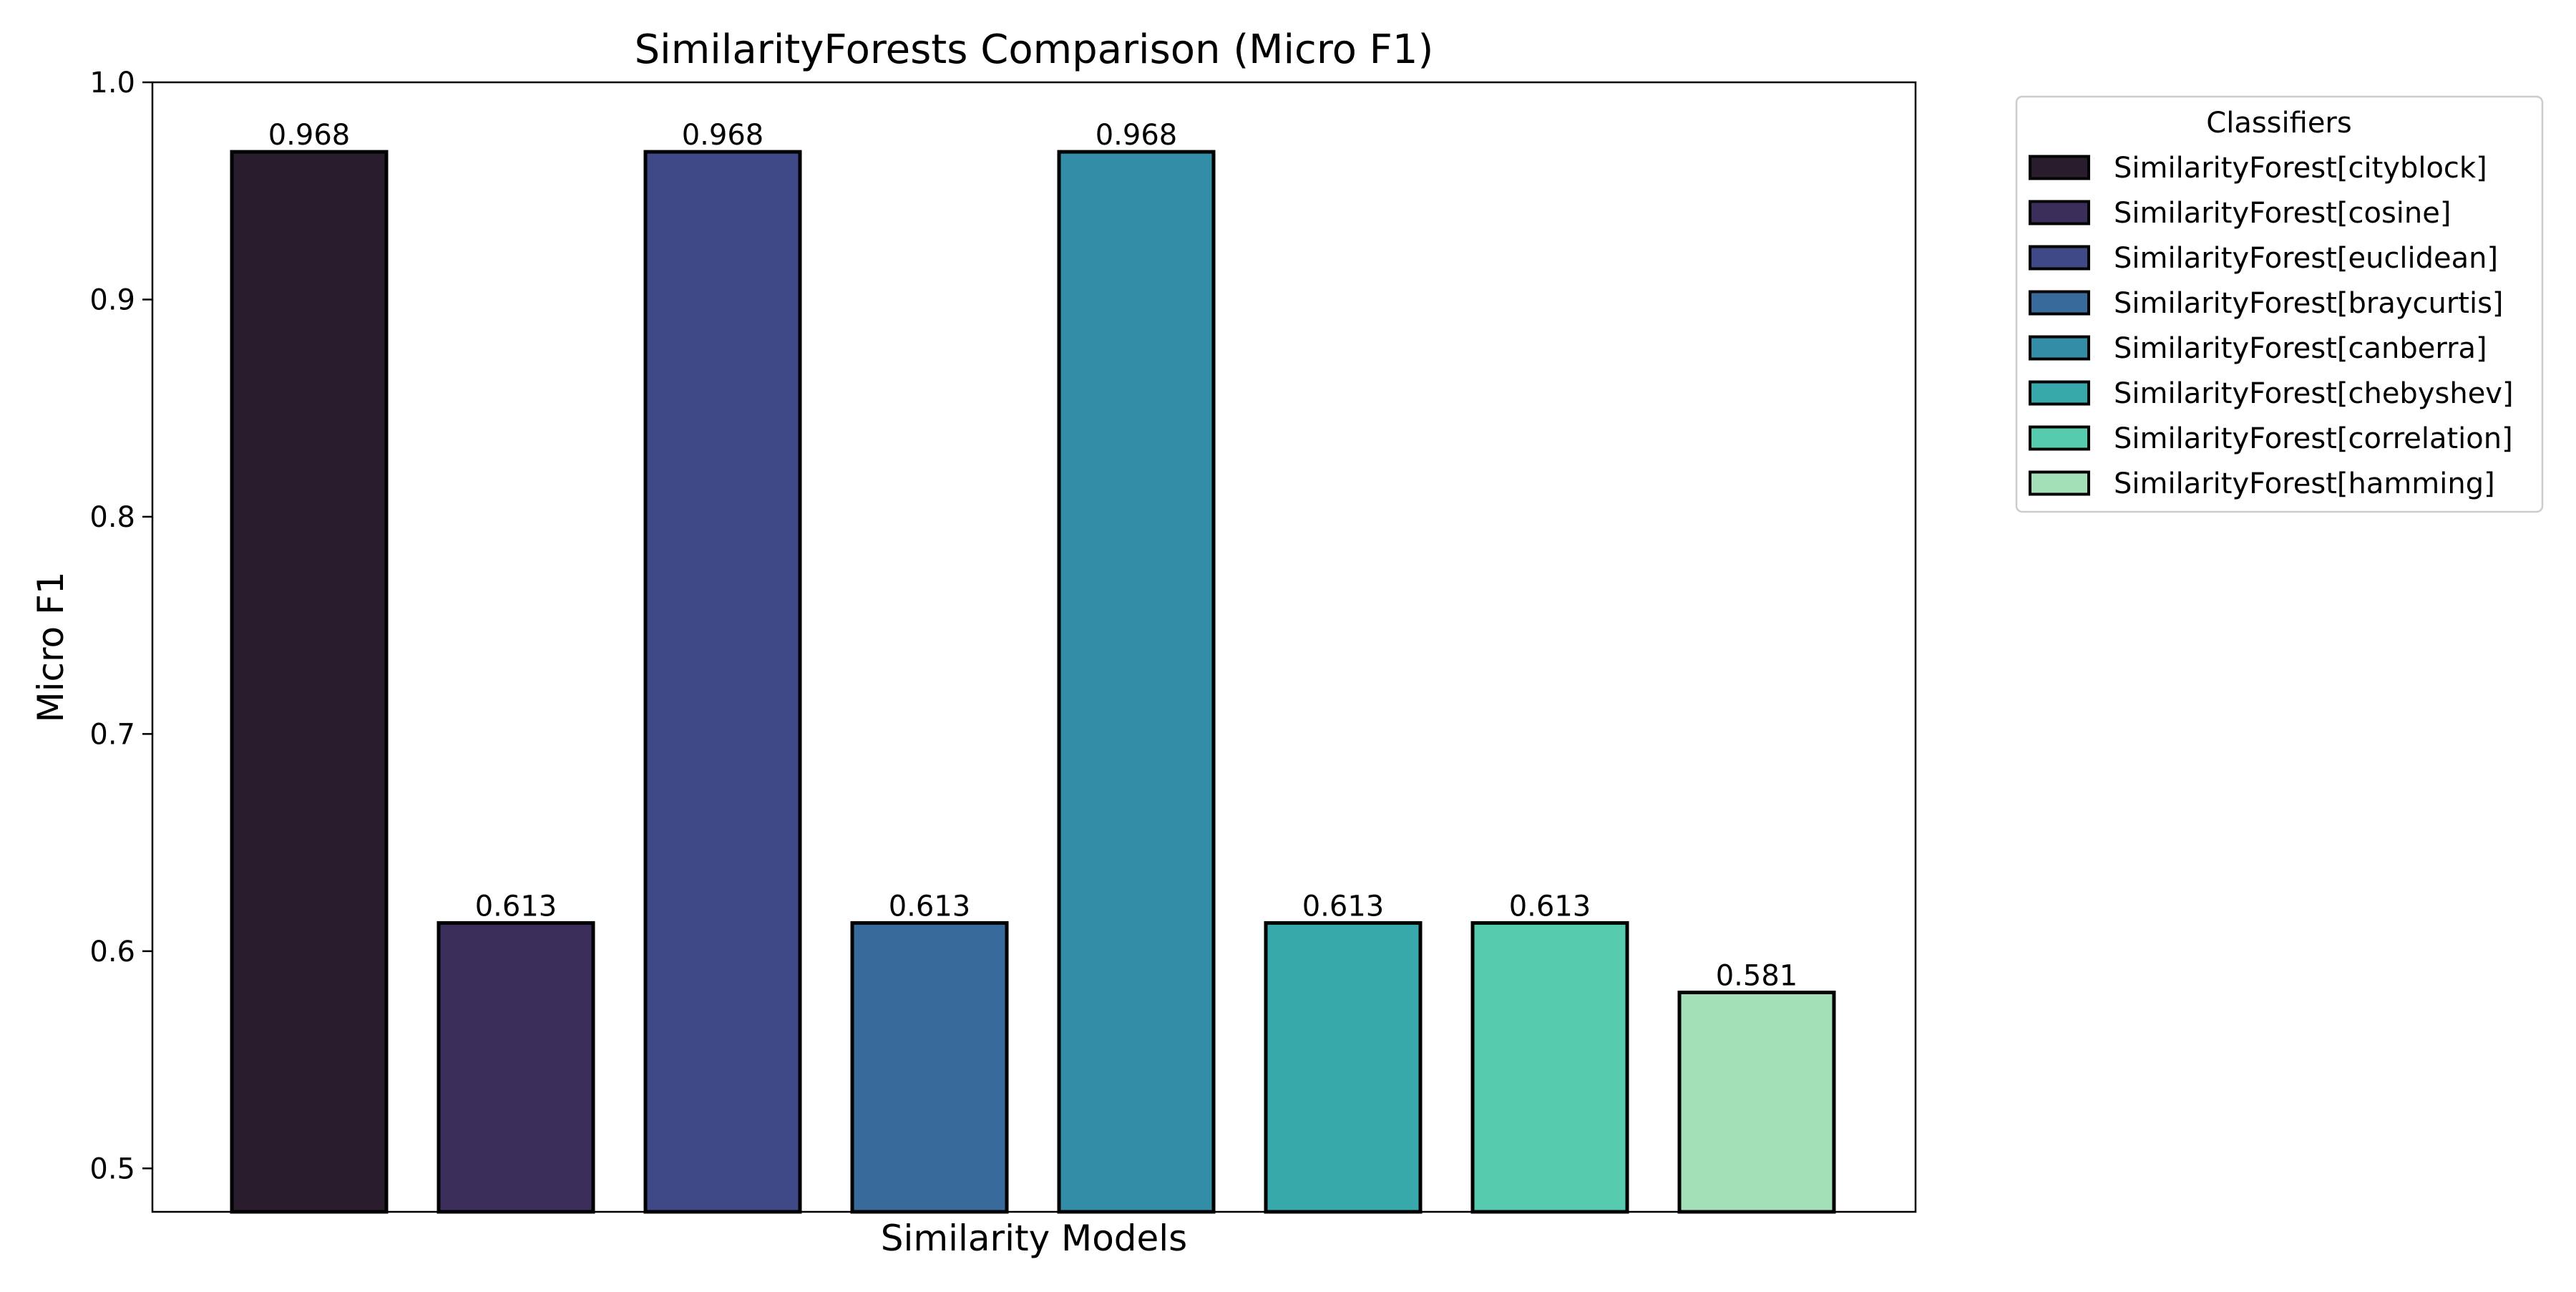 Image resolution: width=2576 pixels, height=1292 pixels. What do you see at coordinates (1136, 682) in the screenshot?
I see `bar-canberra` at bounding box center [1136, 682].